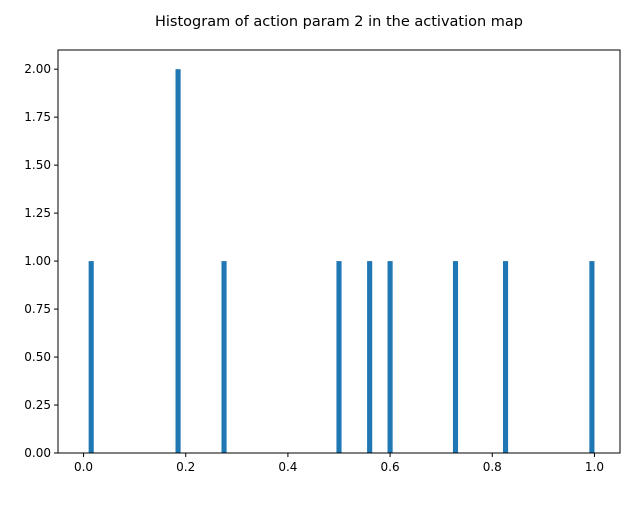 The height and width of the screenshot is (513, 630). I want to click on x-tick-label-5: 1.0, so click(594, 467).